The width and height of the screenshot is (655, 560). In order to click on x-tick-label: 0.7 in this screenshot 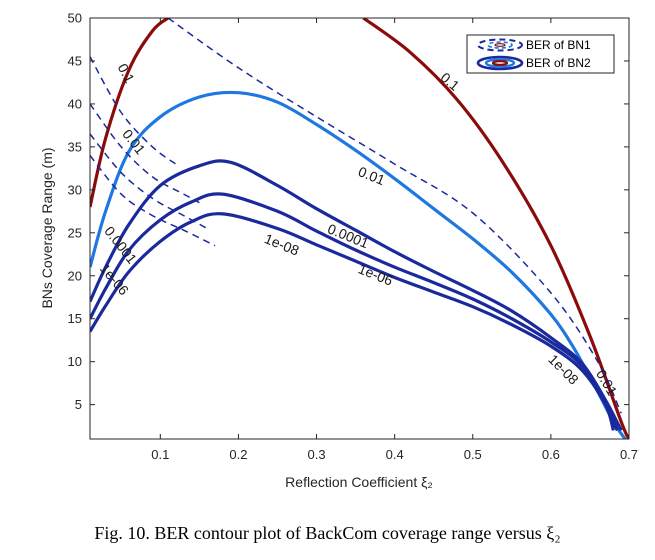, I will do `click(629, 454)`.